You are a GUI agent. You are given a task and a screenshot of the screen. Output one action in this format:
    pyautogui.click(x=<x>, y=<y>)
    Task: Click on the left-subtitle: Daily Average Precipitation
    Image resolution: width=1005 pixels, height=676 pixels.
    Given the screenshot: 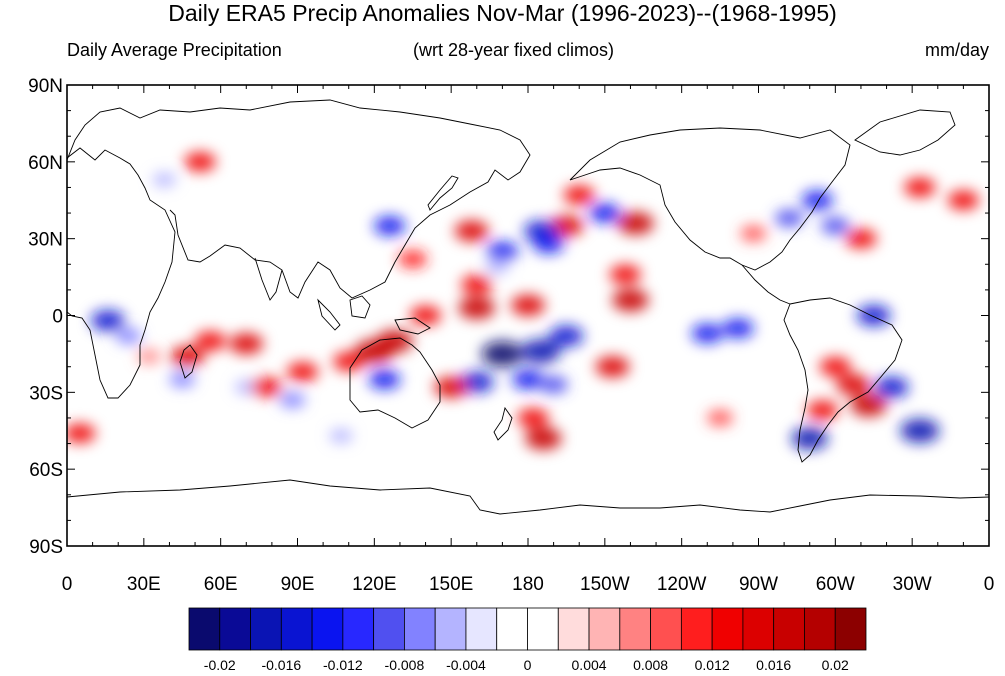 What is the action you would take?
    pyautogui.click(x=174, y=50)
    